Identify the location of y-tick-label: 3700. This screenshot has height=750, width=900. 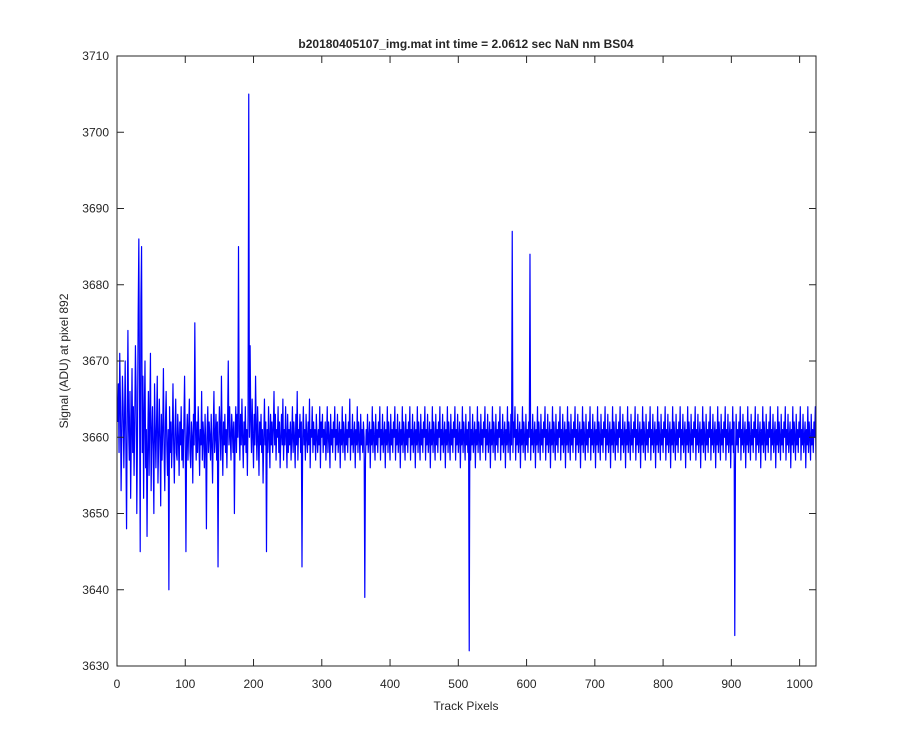
(95, 132).